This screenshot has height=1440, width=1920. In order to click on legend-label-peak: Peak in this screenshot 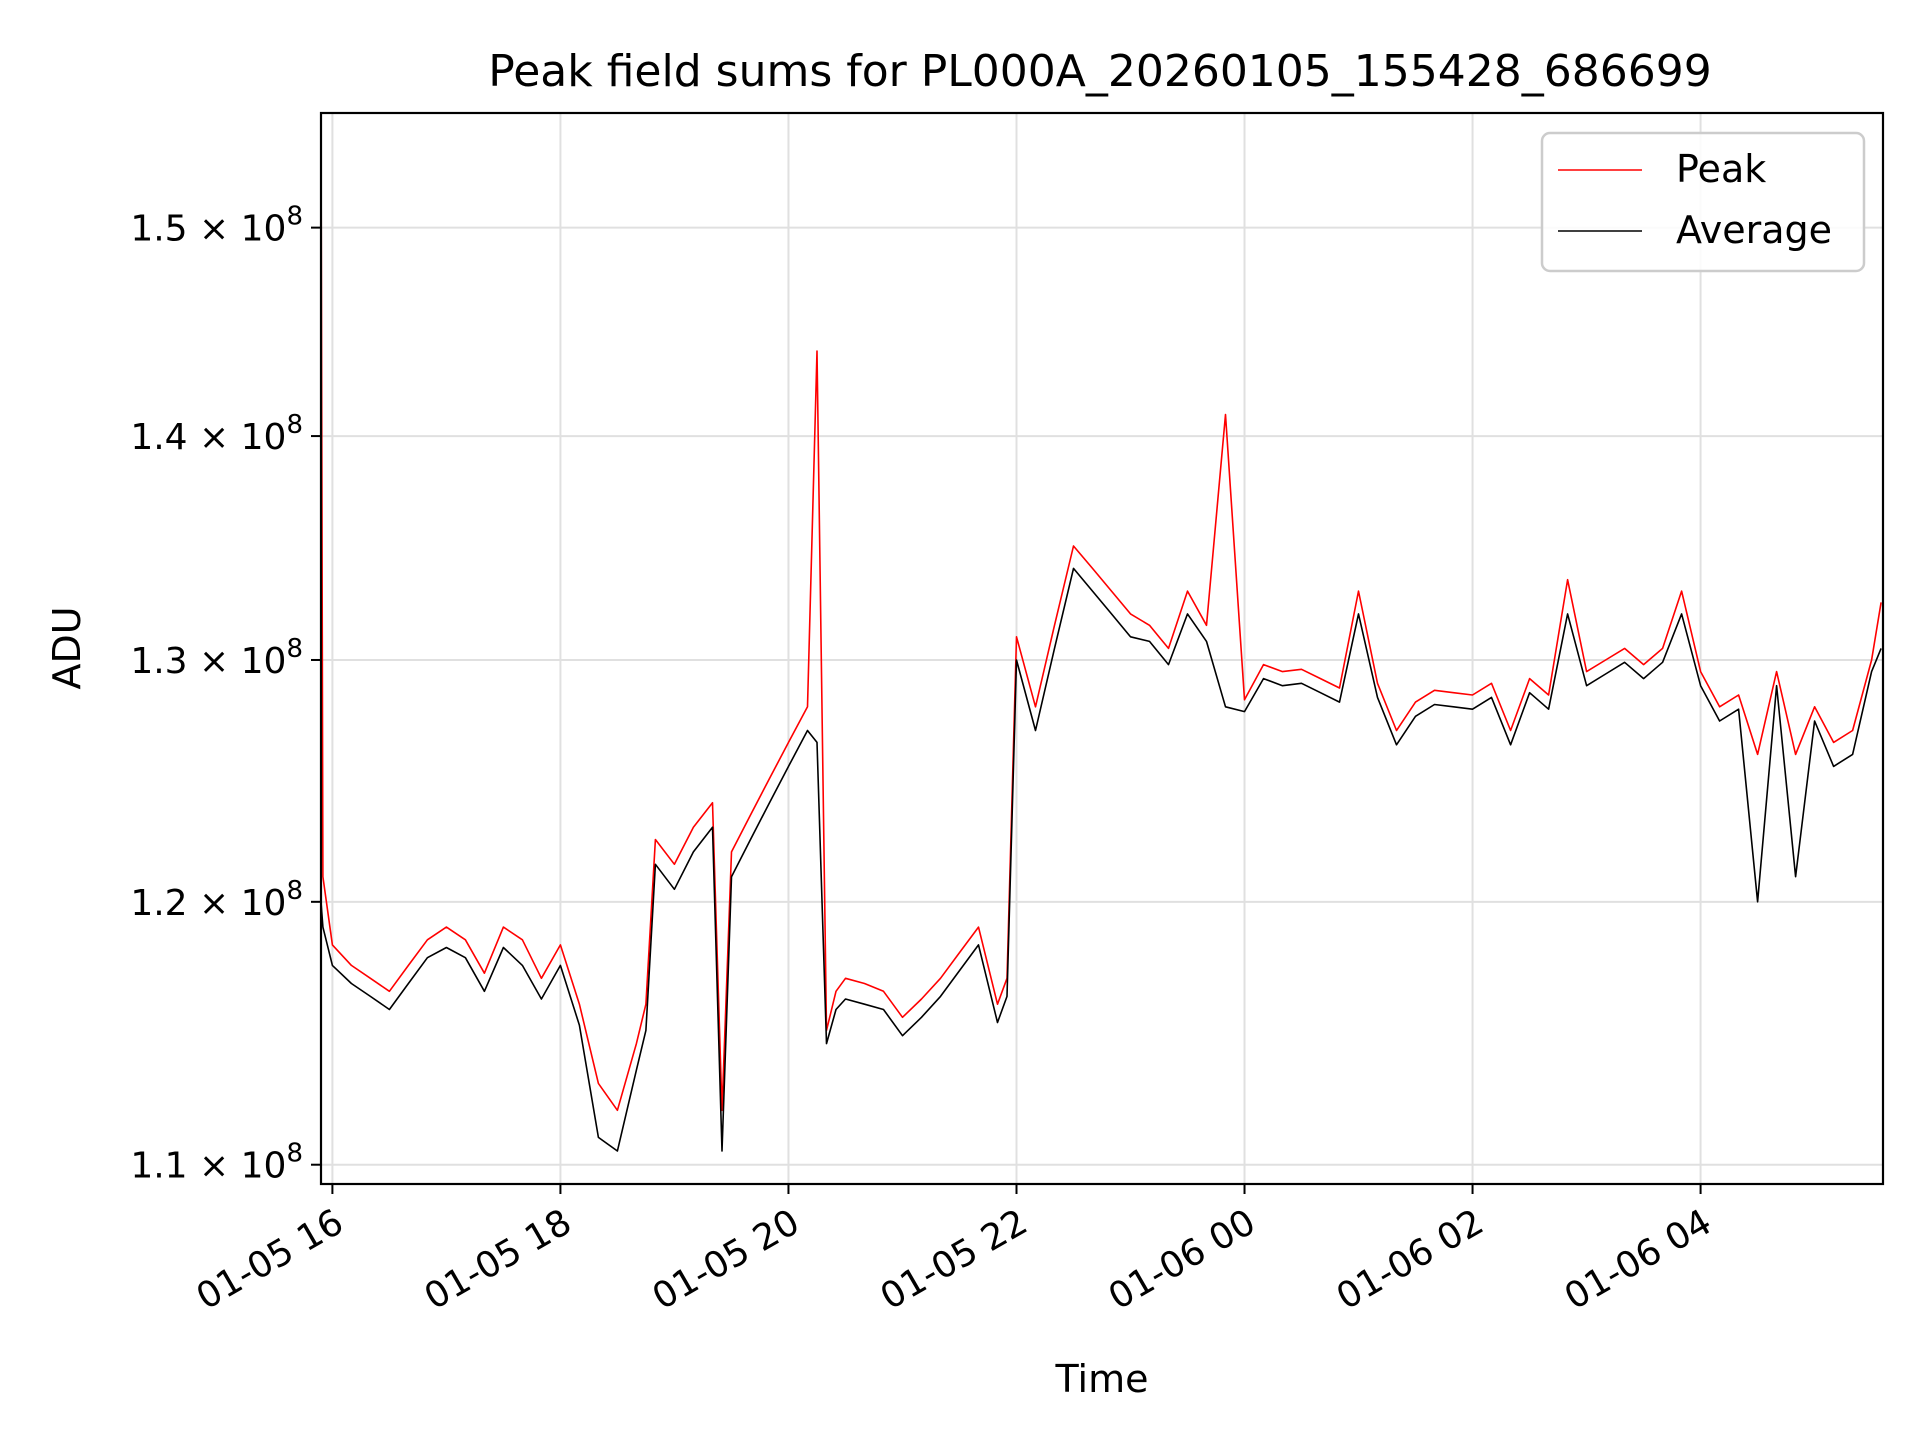, I will do `click(1721, 169)`.